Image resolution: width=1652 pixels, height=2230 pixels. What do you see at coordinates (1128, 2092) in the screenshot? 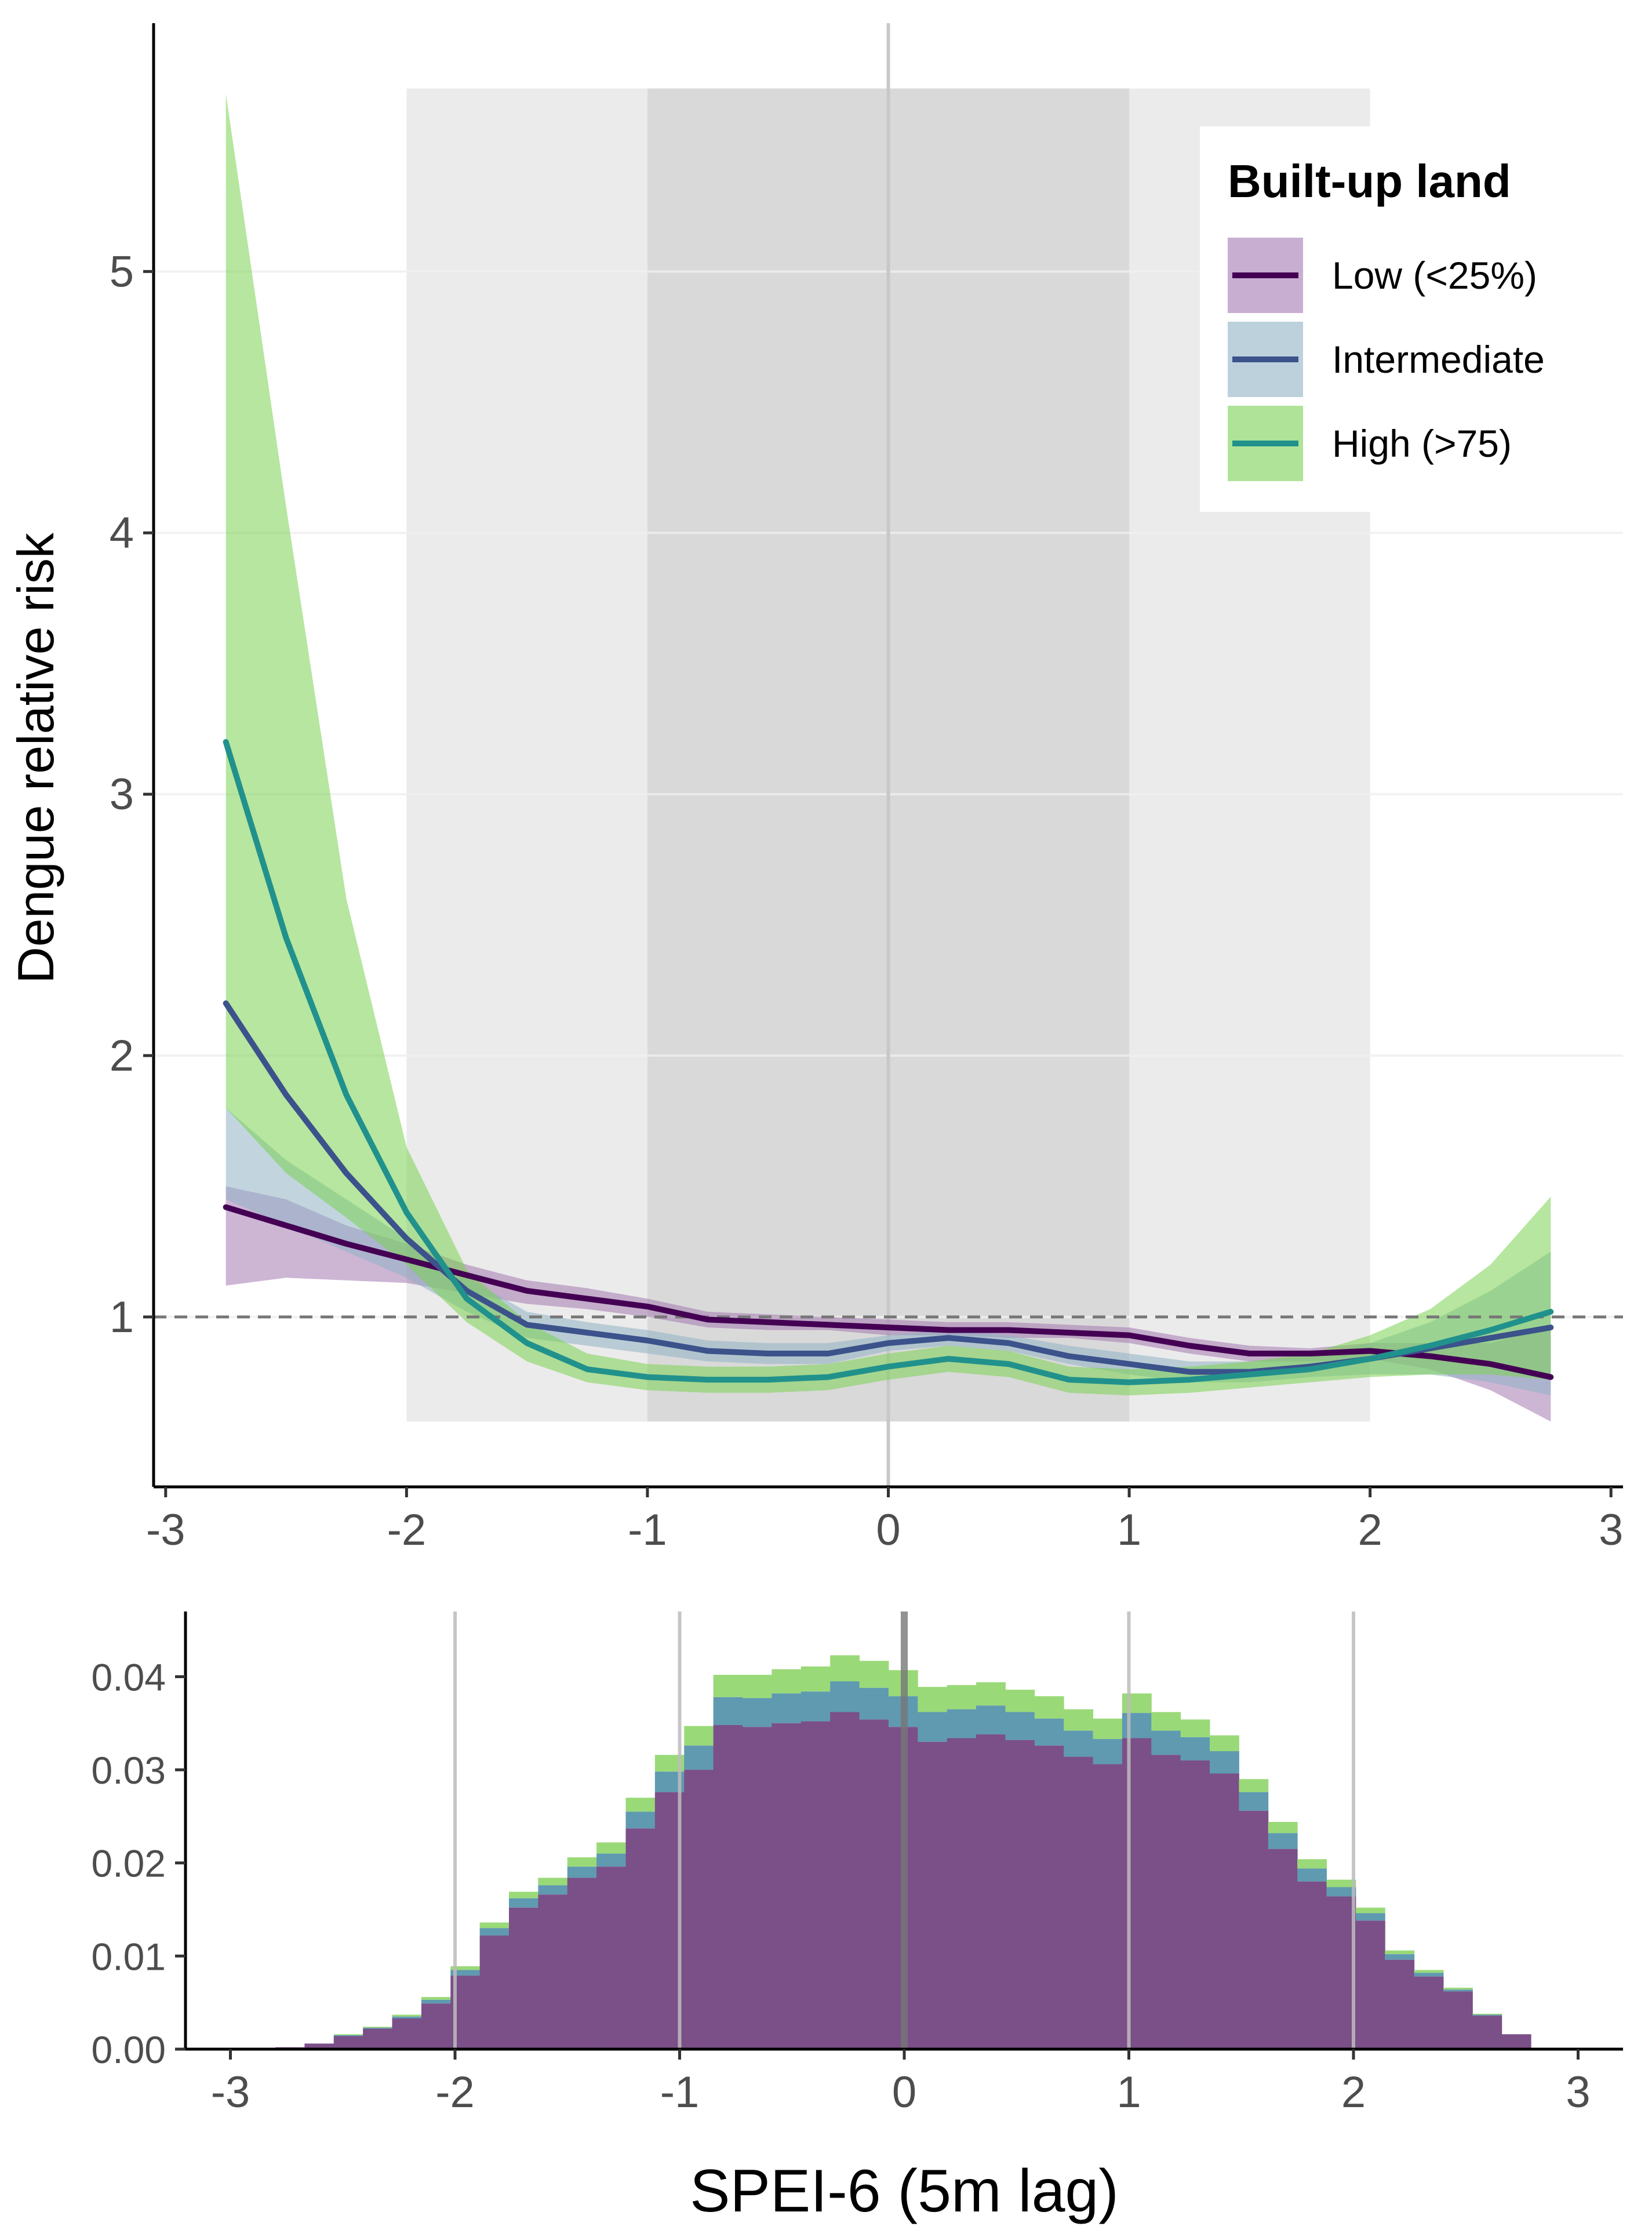
I see `hist-x-tick-label-1: 1` at bounding box center [1128, 2092].